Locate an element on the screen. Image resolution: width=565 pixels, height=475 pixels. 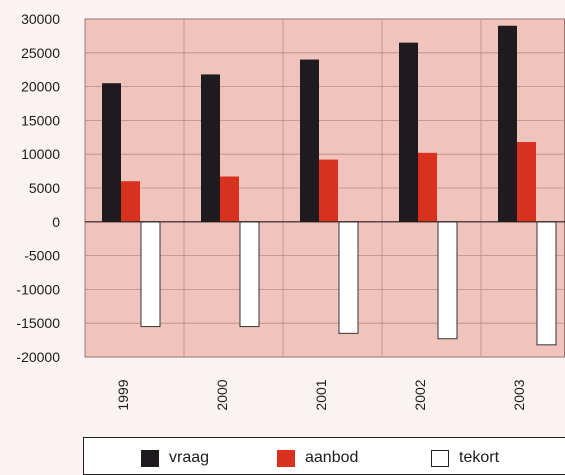
bar-vraag-1999 is located at coordinates (111, 152).